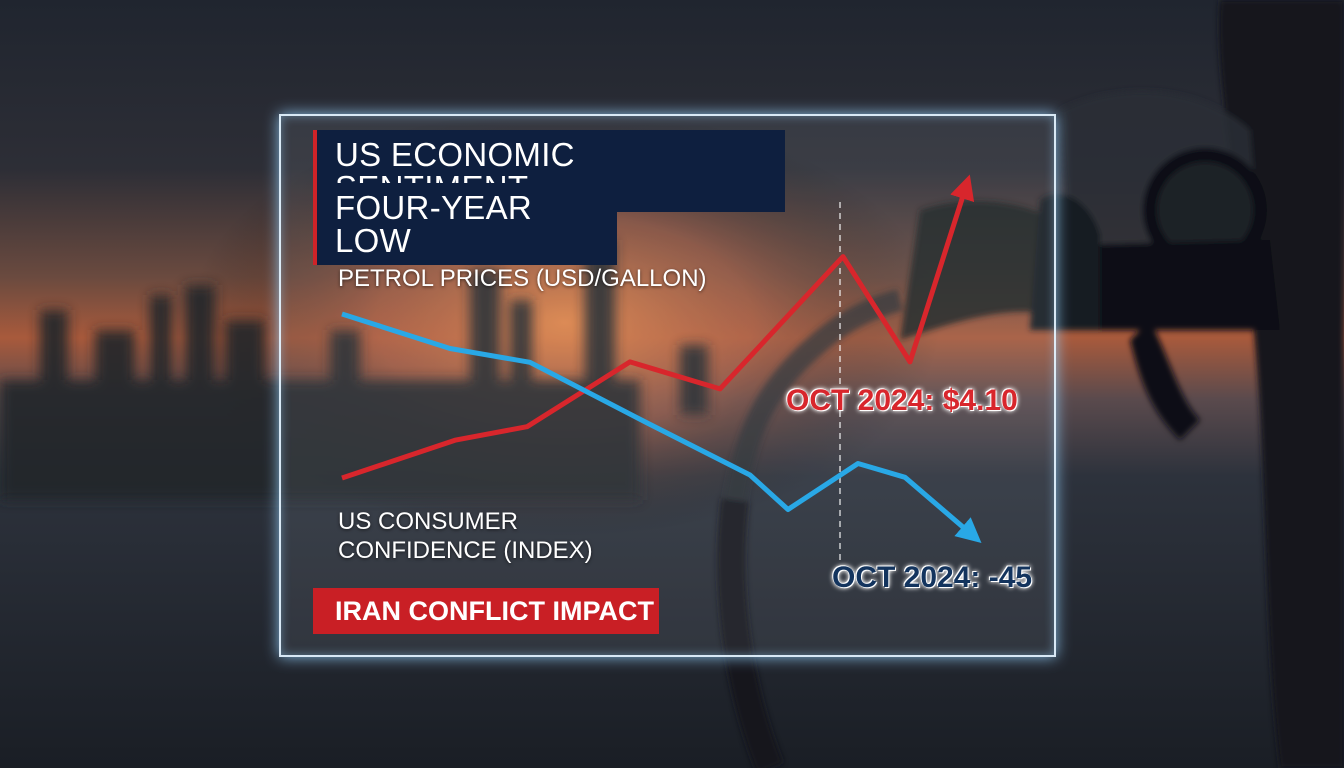  Describe the element at coordinates (932, 577) in the screenshot. I see `callout-consumer-oct-2024: OCT 2024: -45` at that location.